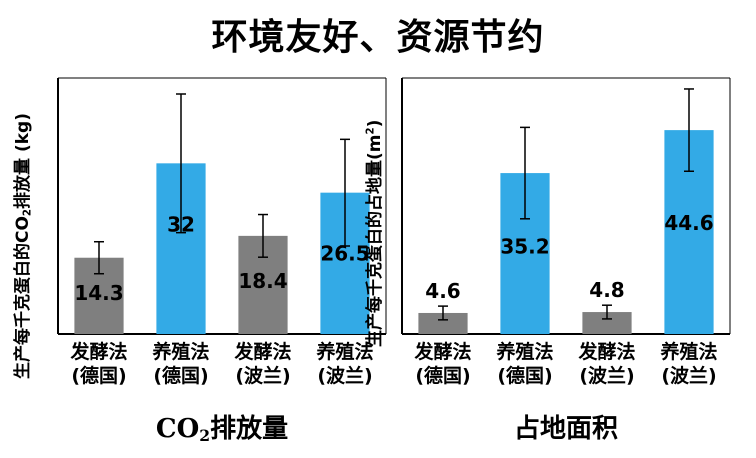 This screenshot has height=458, width=756. Describe the element at coordinates (371, 131) in the screenshot. I see `land-ylabel-superscript: 2` at that location.